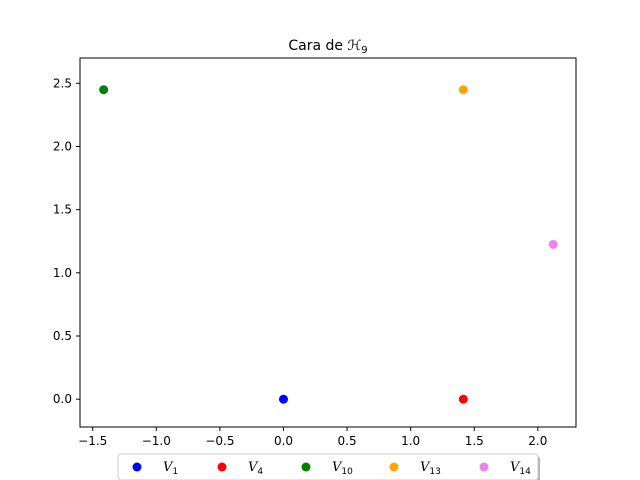 This screenshot has height=480, width=640. I want to click on legend-marker-v1, so click(137, 467).